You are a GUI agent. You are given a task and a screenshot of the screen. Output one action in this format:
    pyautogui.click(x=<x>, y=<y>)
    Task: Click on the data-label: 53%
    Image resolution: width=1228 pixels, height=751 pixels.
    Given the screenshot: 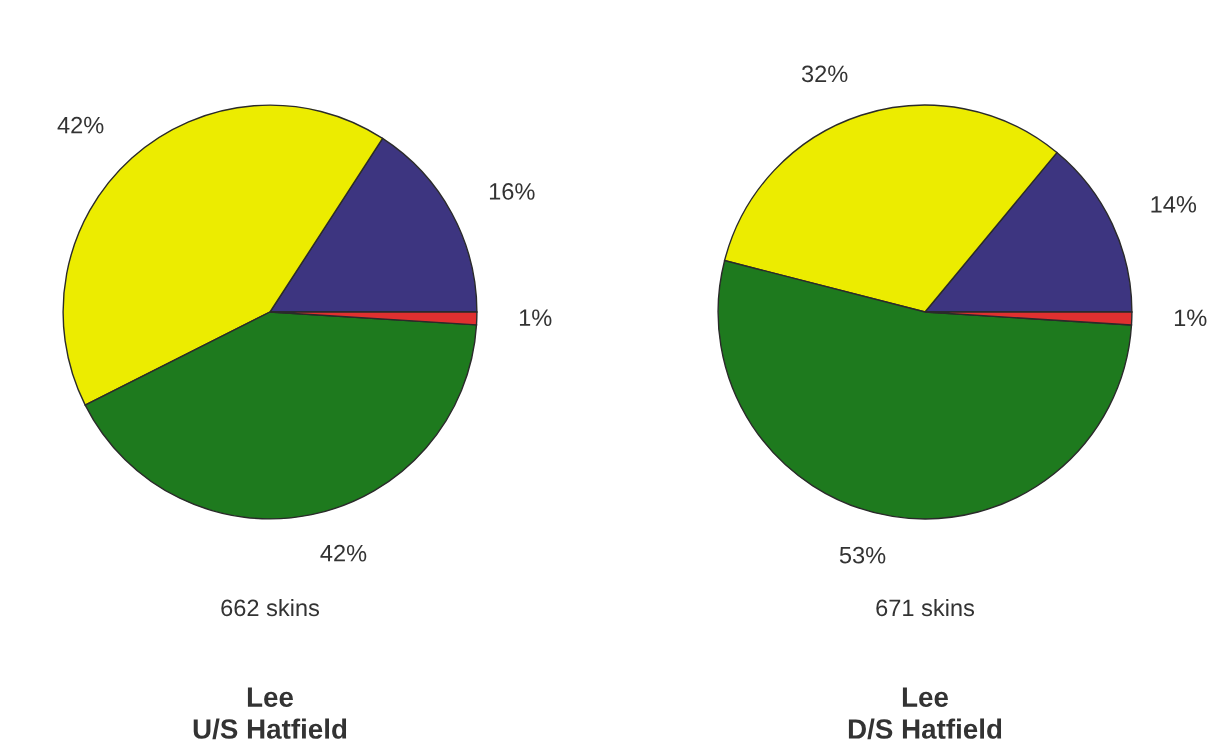 What is the action you would take?
    pyautogui.click(x=862, y=555)
    